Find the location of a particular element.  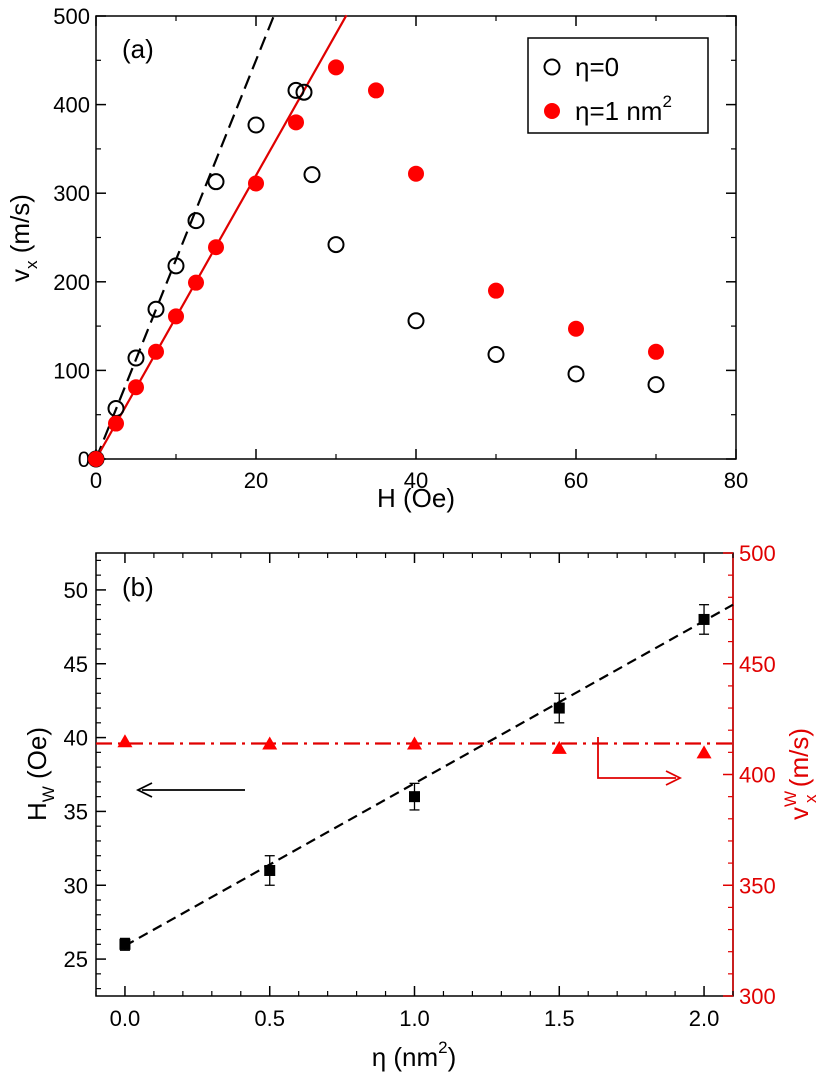

panel-b-ylabel-right-unit: (m/s) is located at coordinates (799, 761).